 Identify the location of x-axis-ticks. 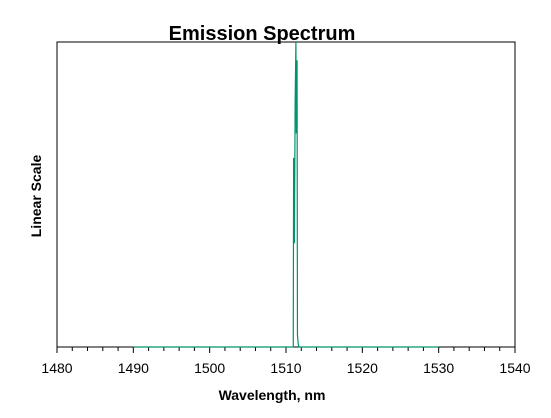
(286, 350).